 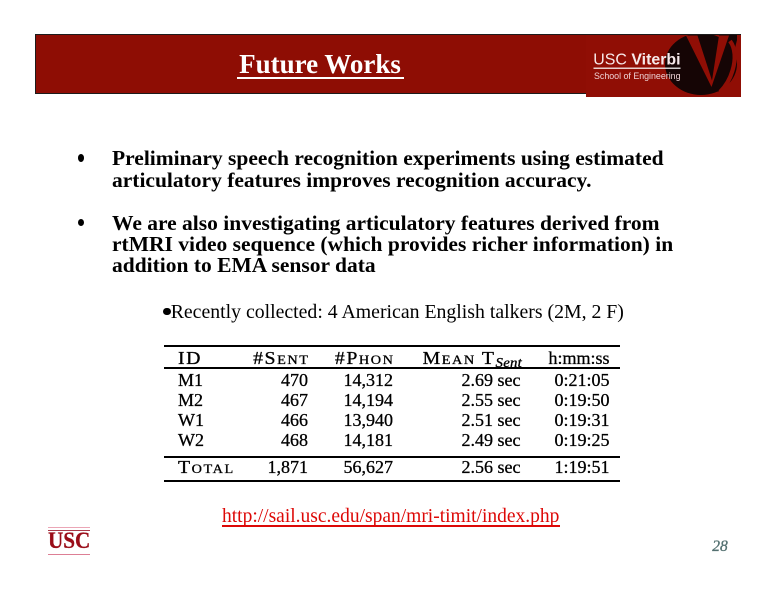 I want to click on svg-text: School of Engineering, so click(x=637, y=74).